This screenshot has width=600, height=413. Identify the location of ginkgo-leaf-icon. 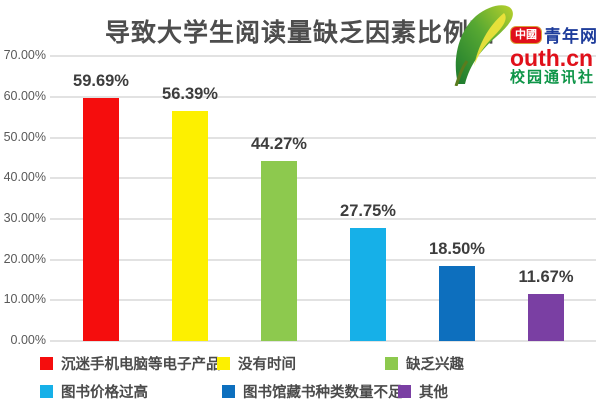
(483, 45).